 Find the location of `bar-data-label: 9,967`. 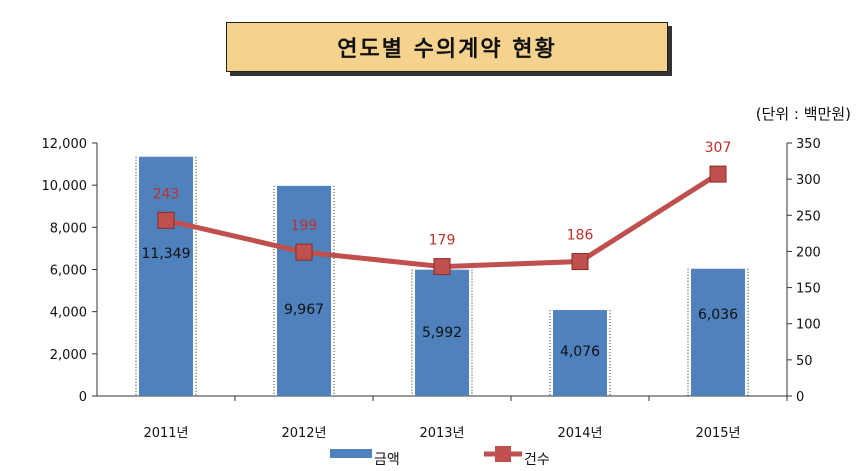

bar-data-label: 9,967 is located at coordinates (304, 310).